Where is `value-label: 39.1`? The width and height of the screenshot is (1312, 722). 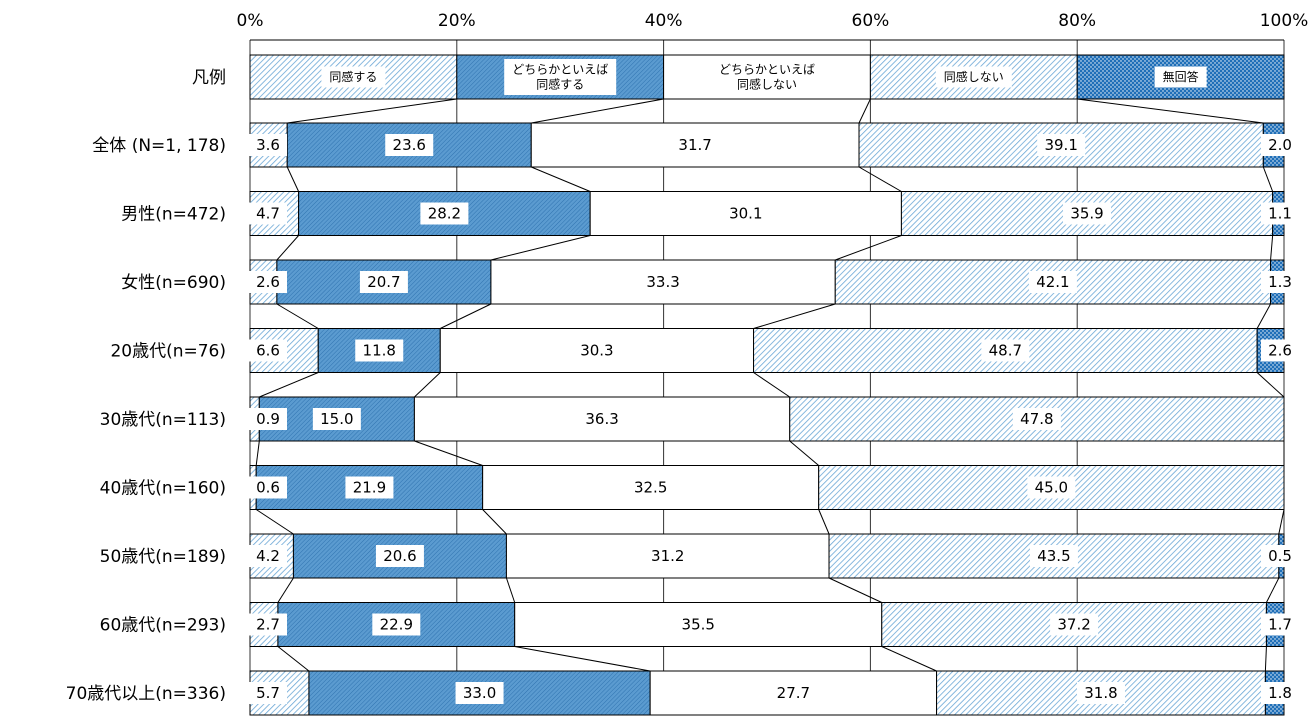 value-label: 39.1 is located at coordinates (1060, 145).